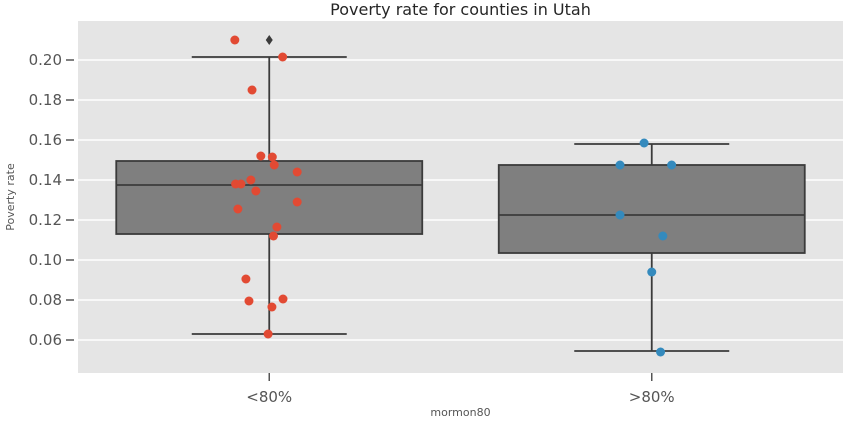 This screenshot has width=864, height=432. I want to click on y-tick-label: 0.20, so click(45, 60).